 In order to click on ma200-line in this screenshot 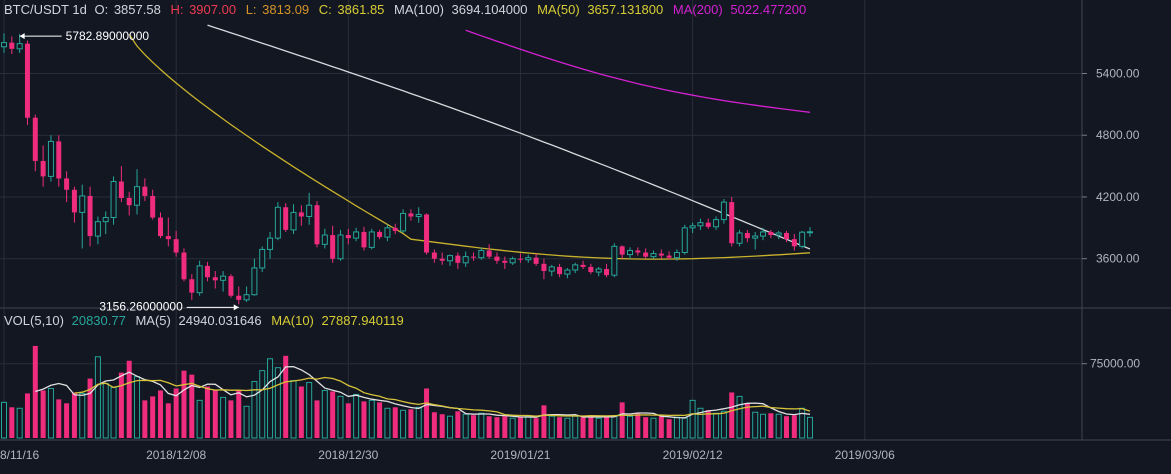, I will do `click(638, 71)`.